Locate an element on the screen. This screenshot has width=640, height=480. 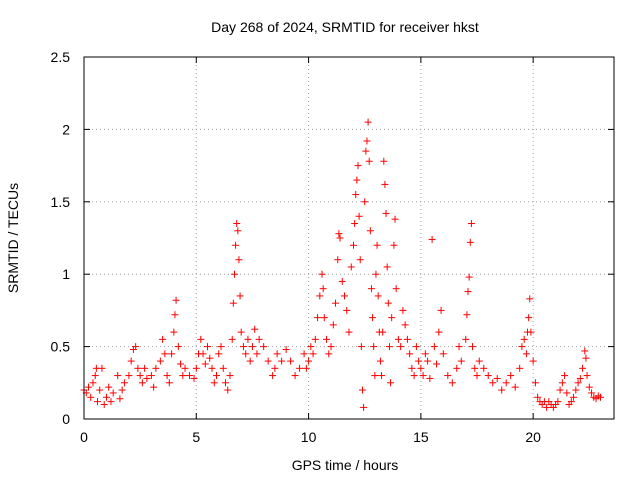
y-tick-label: 1.5 is located at coordinates (61, 202).